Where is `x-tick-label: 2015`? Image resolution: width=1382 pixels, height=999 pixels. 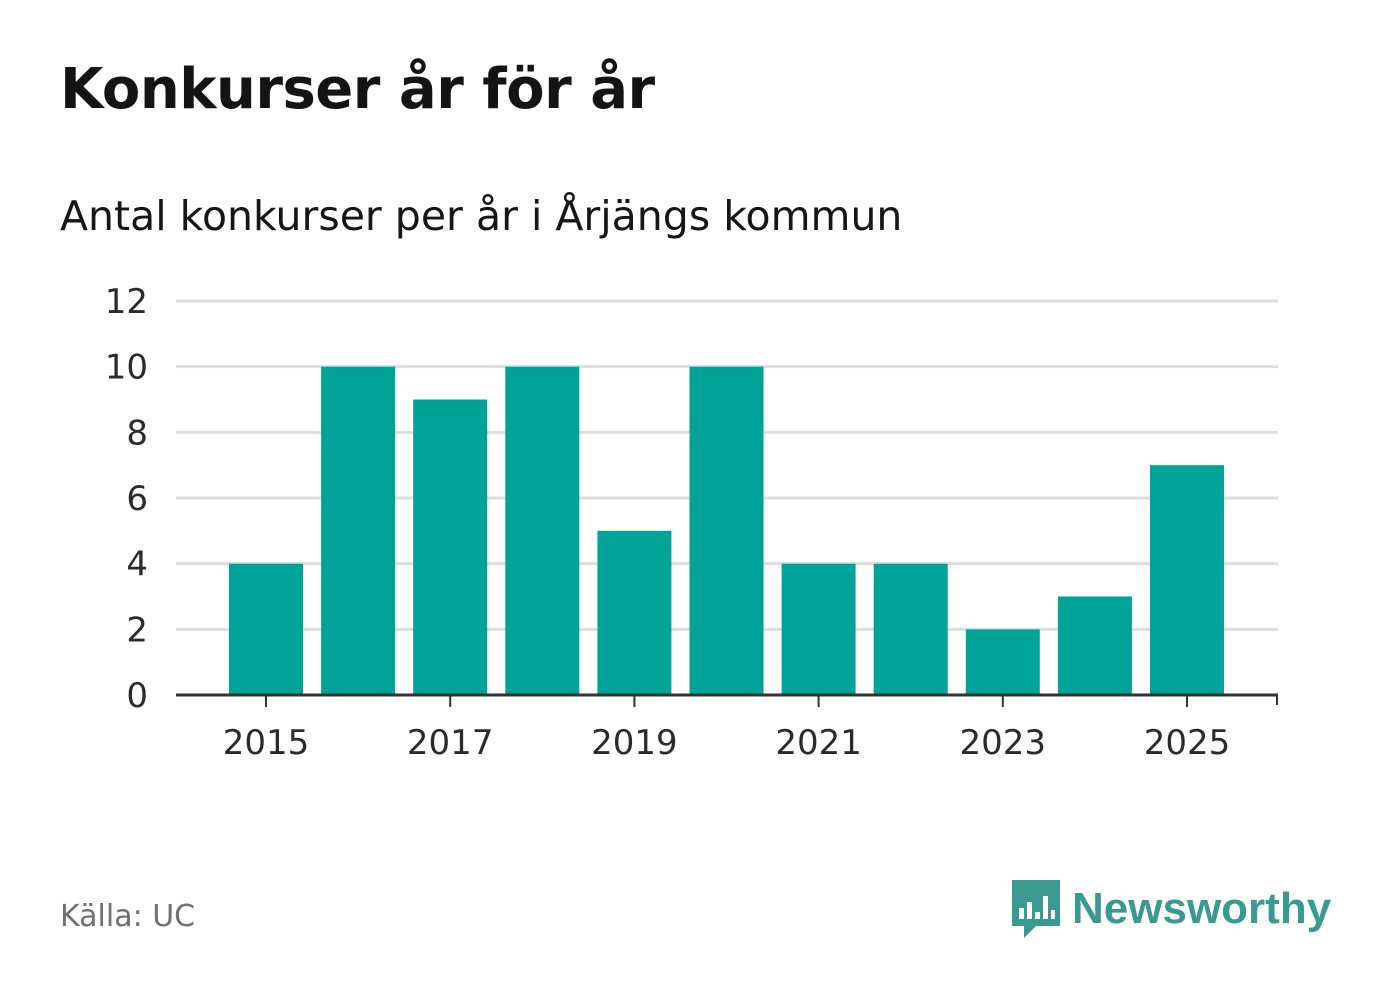 x-tick-label: 2015 is located at coordinates (266, 743).